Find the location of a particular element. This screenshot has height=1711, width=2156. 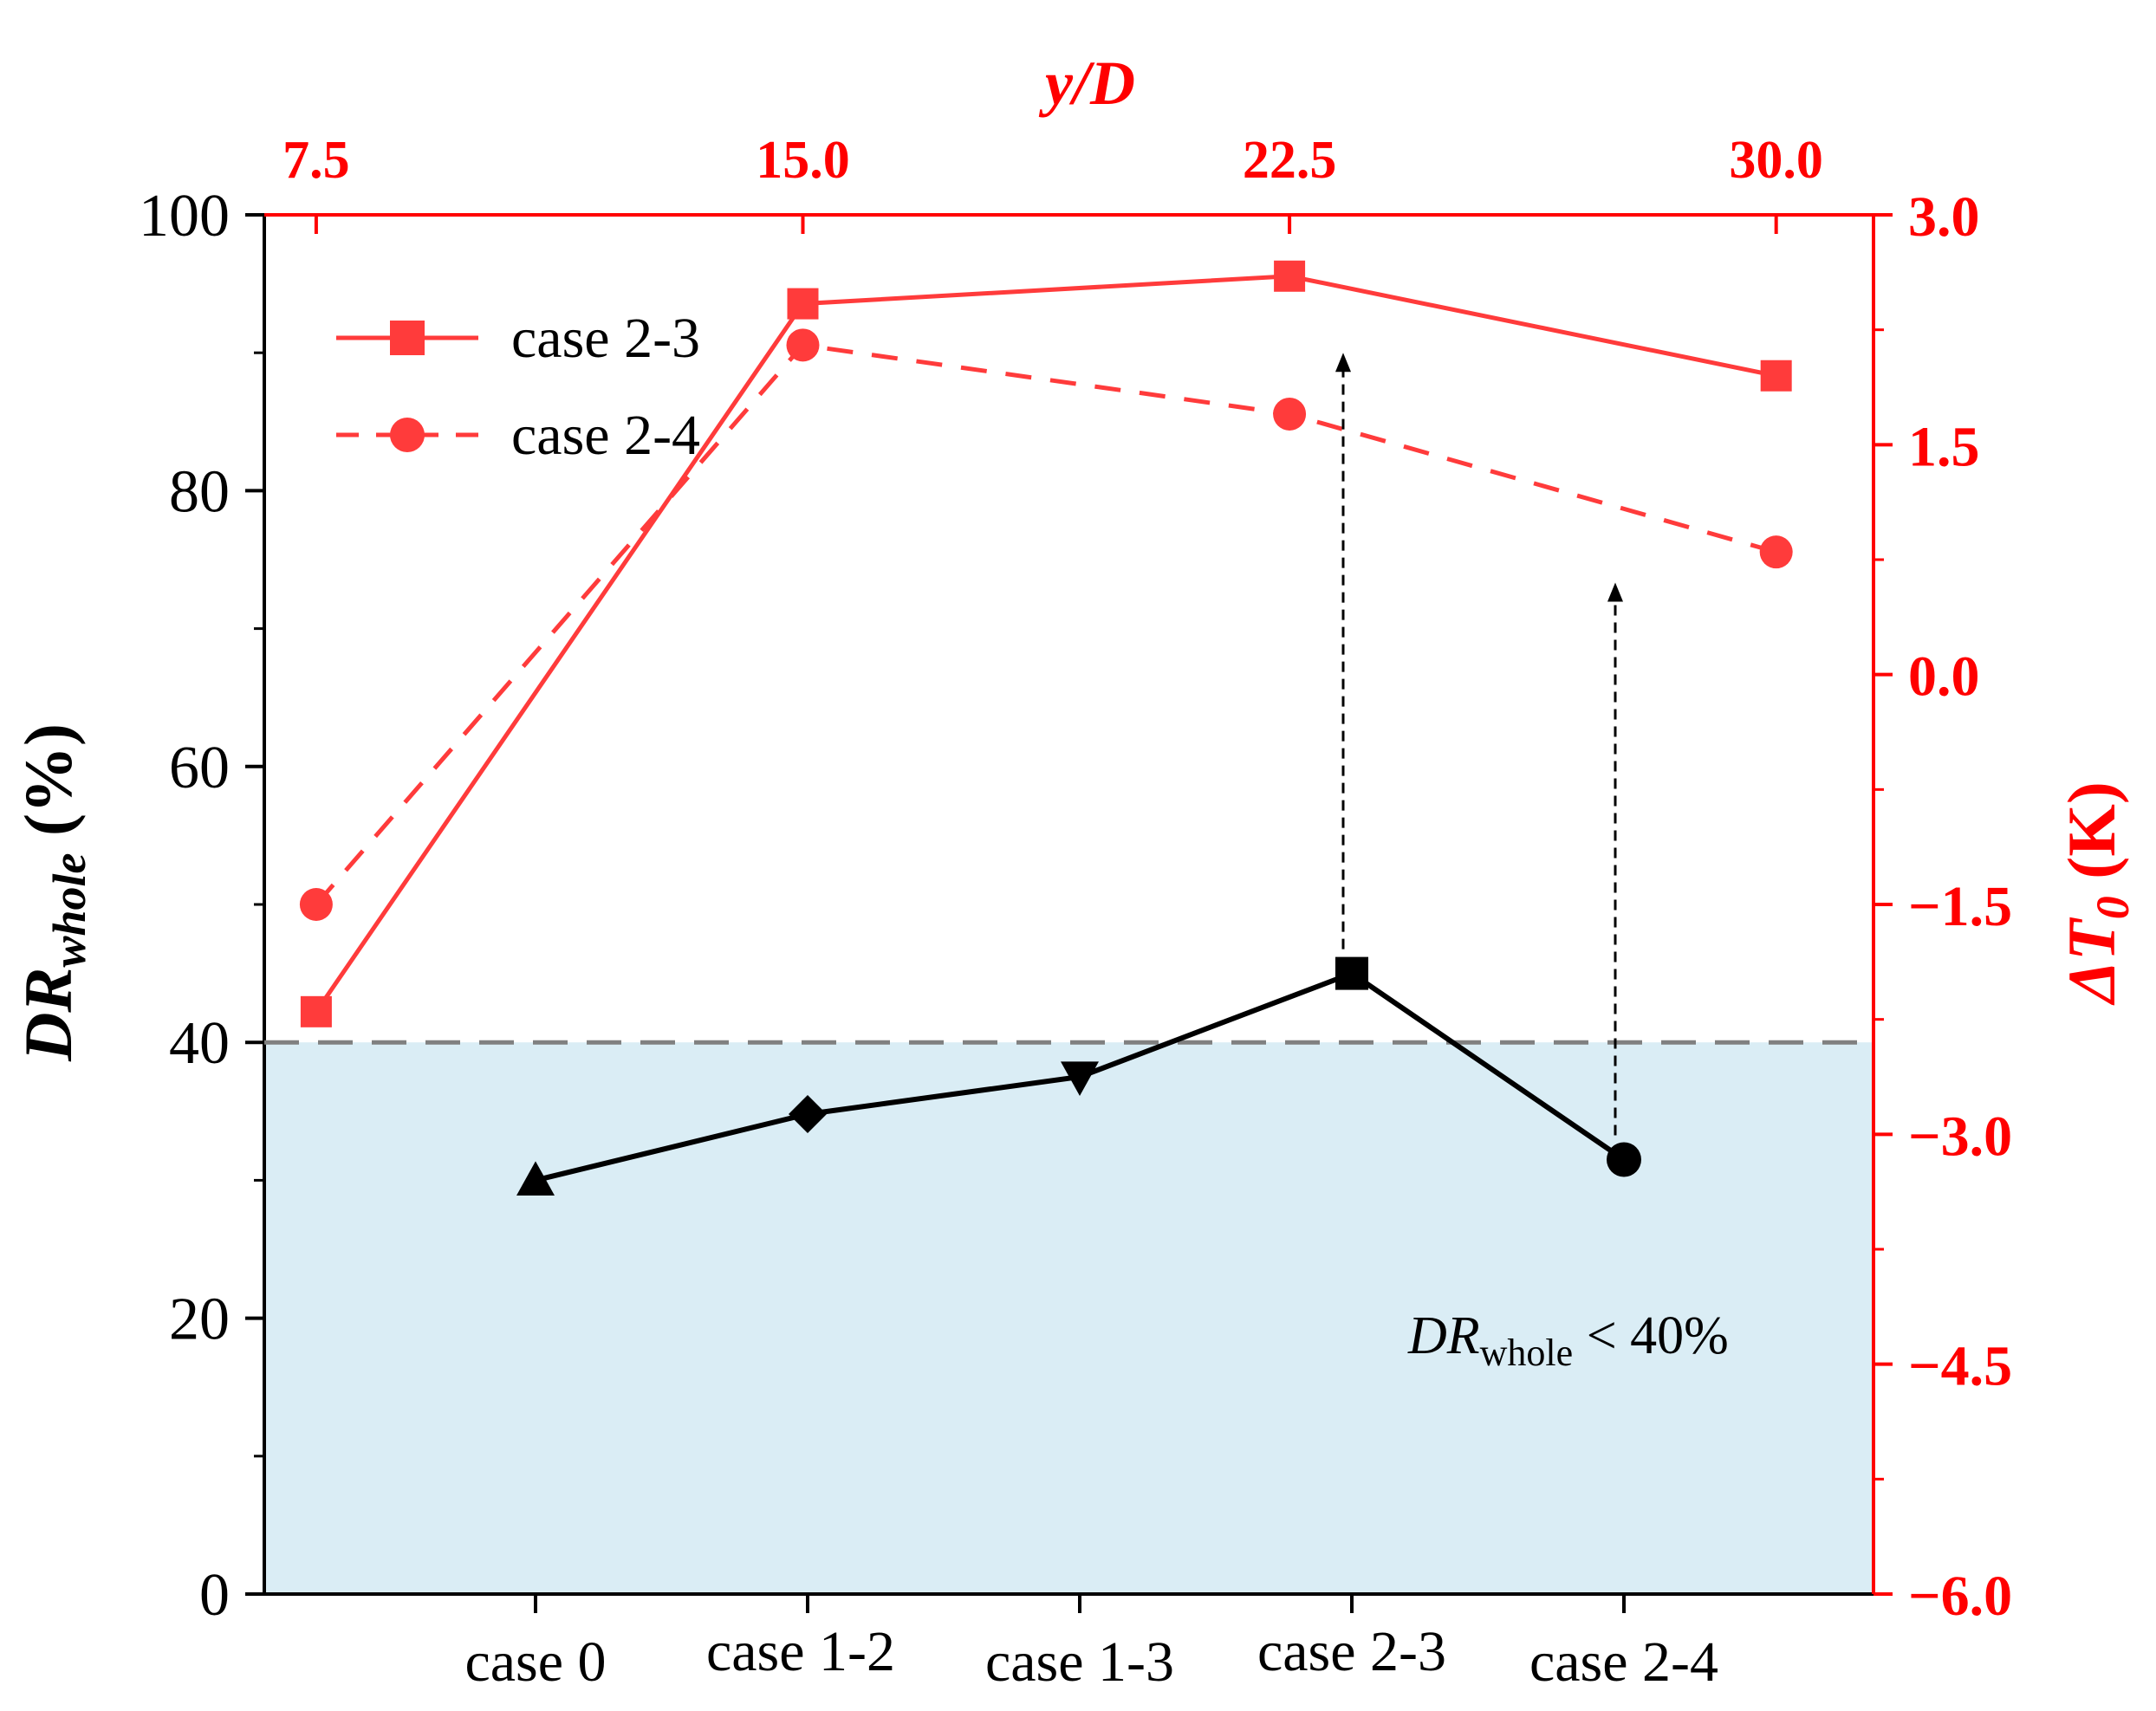

bottom-tick-label: case 1-3 is located at coordinates (1079, 1662).